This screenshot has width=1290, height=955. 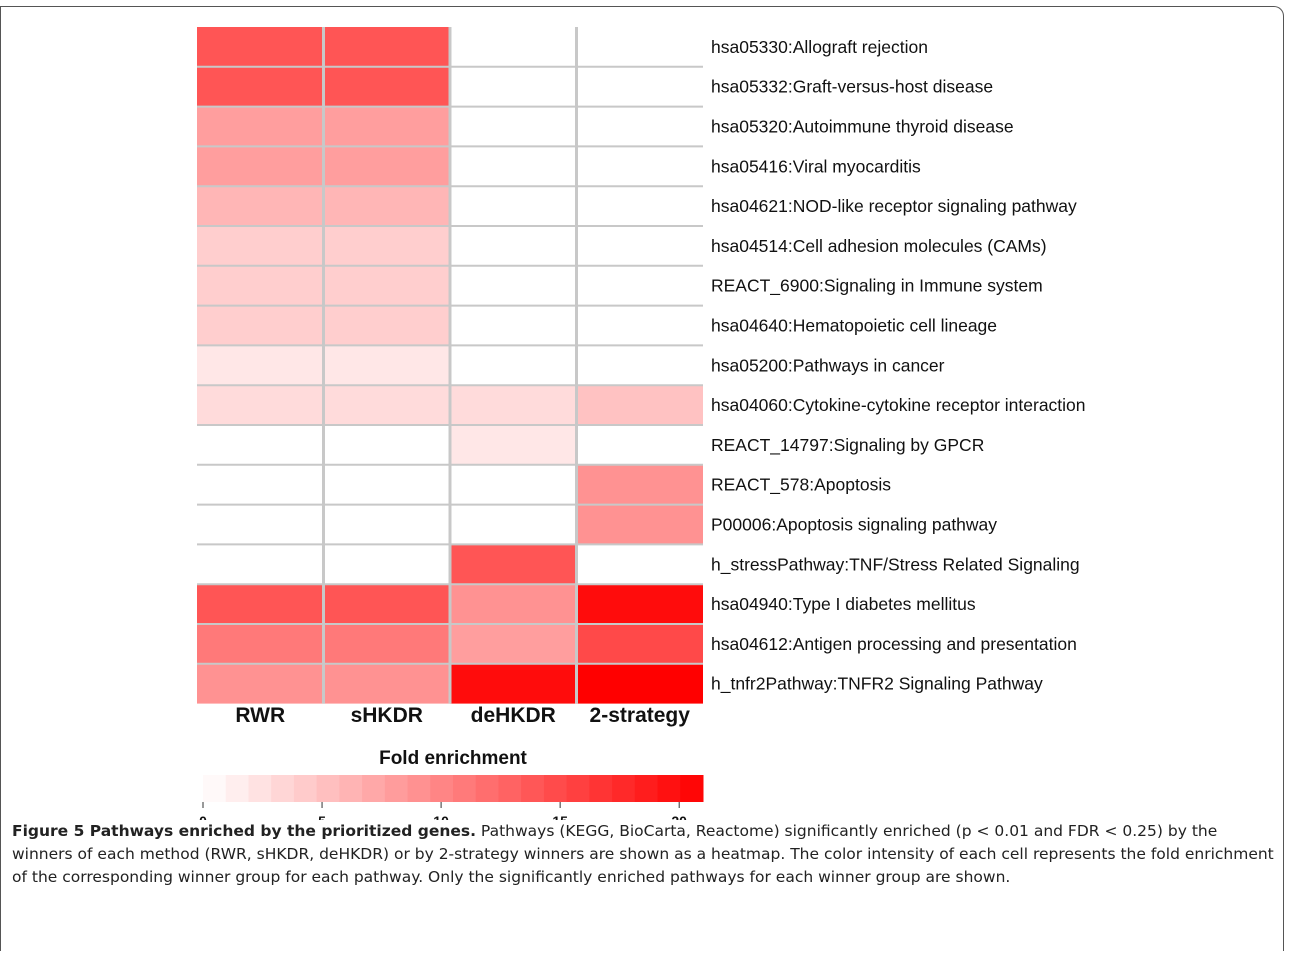 What do you see at coordinates (828, 365) in the screenshot?
I see `row-label: hsa05200:Pathways in cancer` at bounding box center [828, 365].